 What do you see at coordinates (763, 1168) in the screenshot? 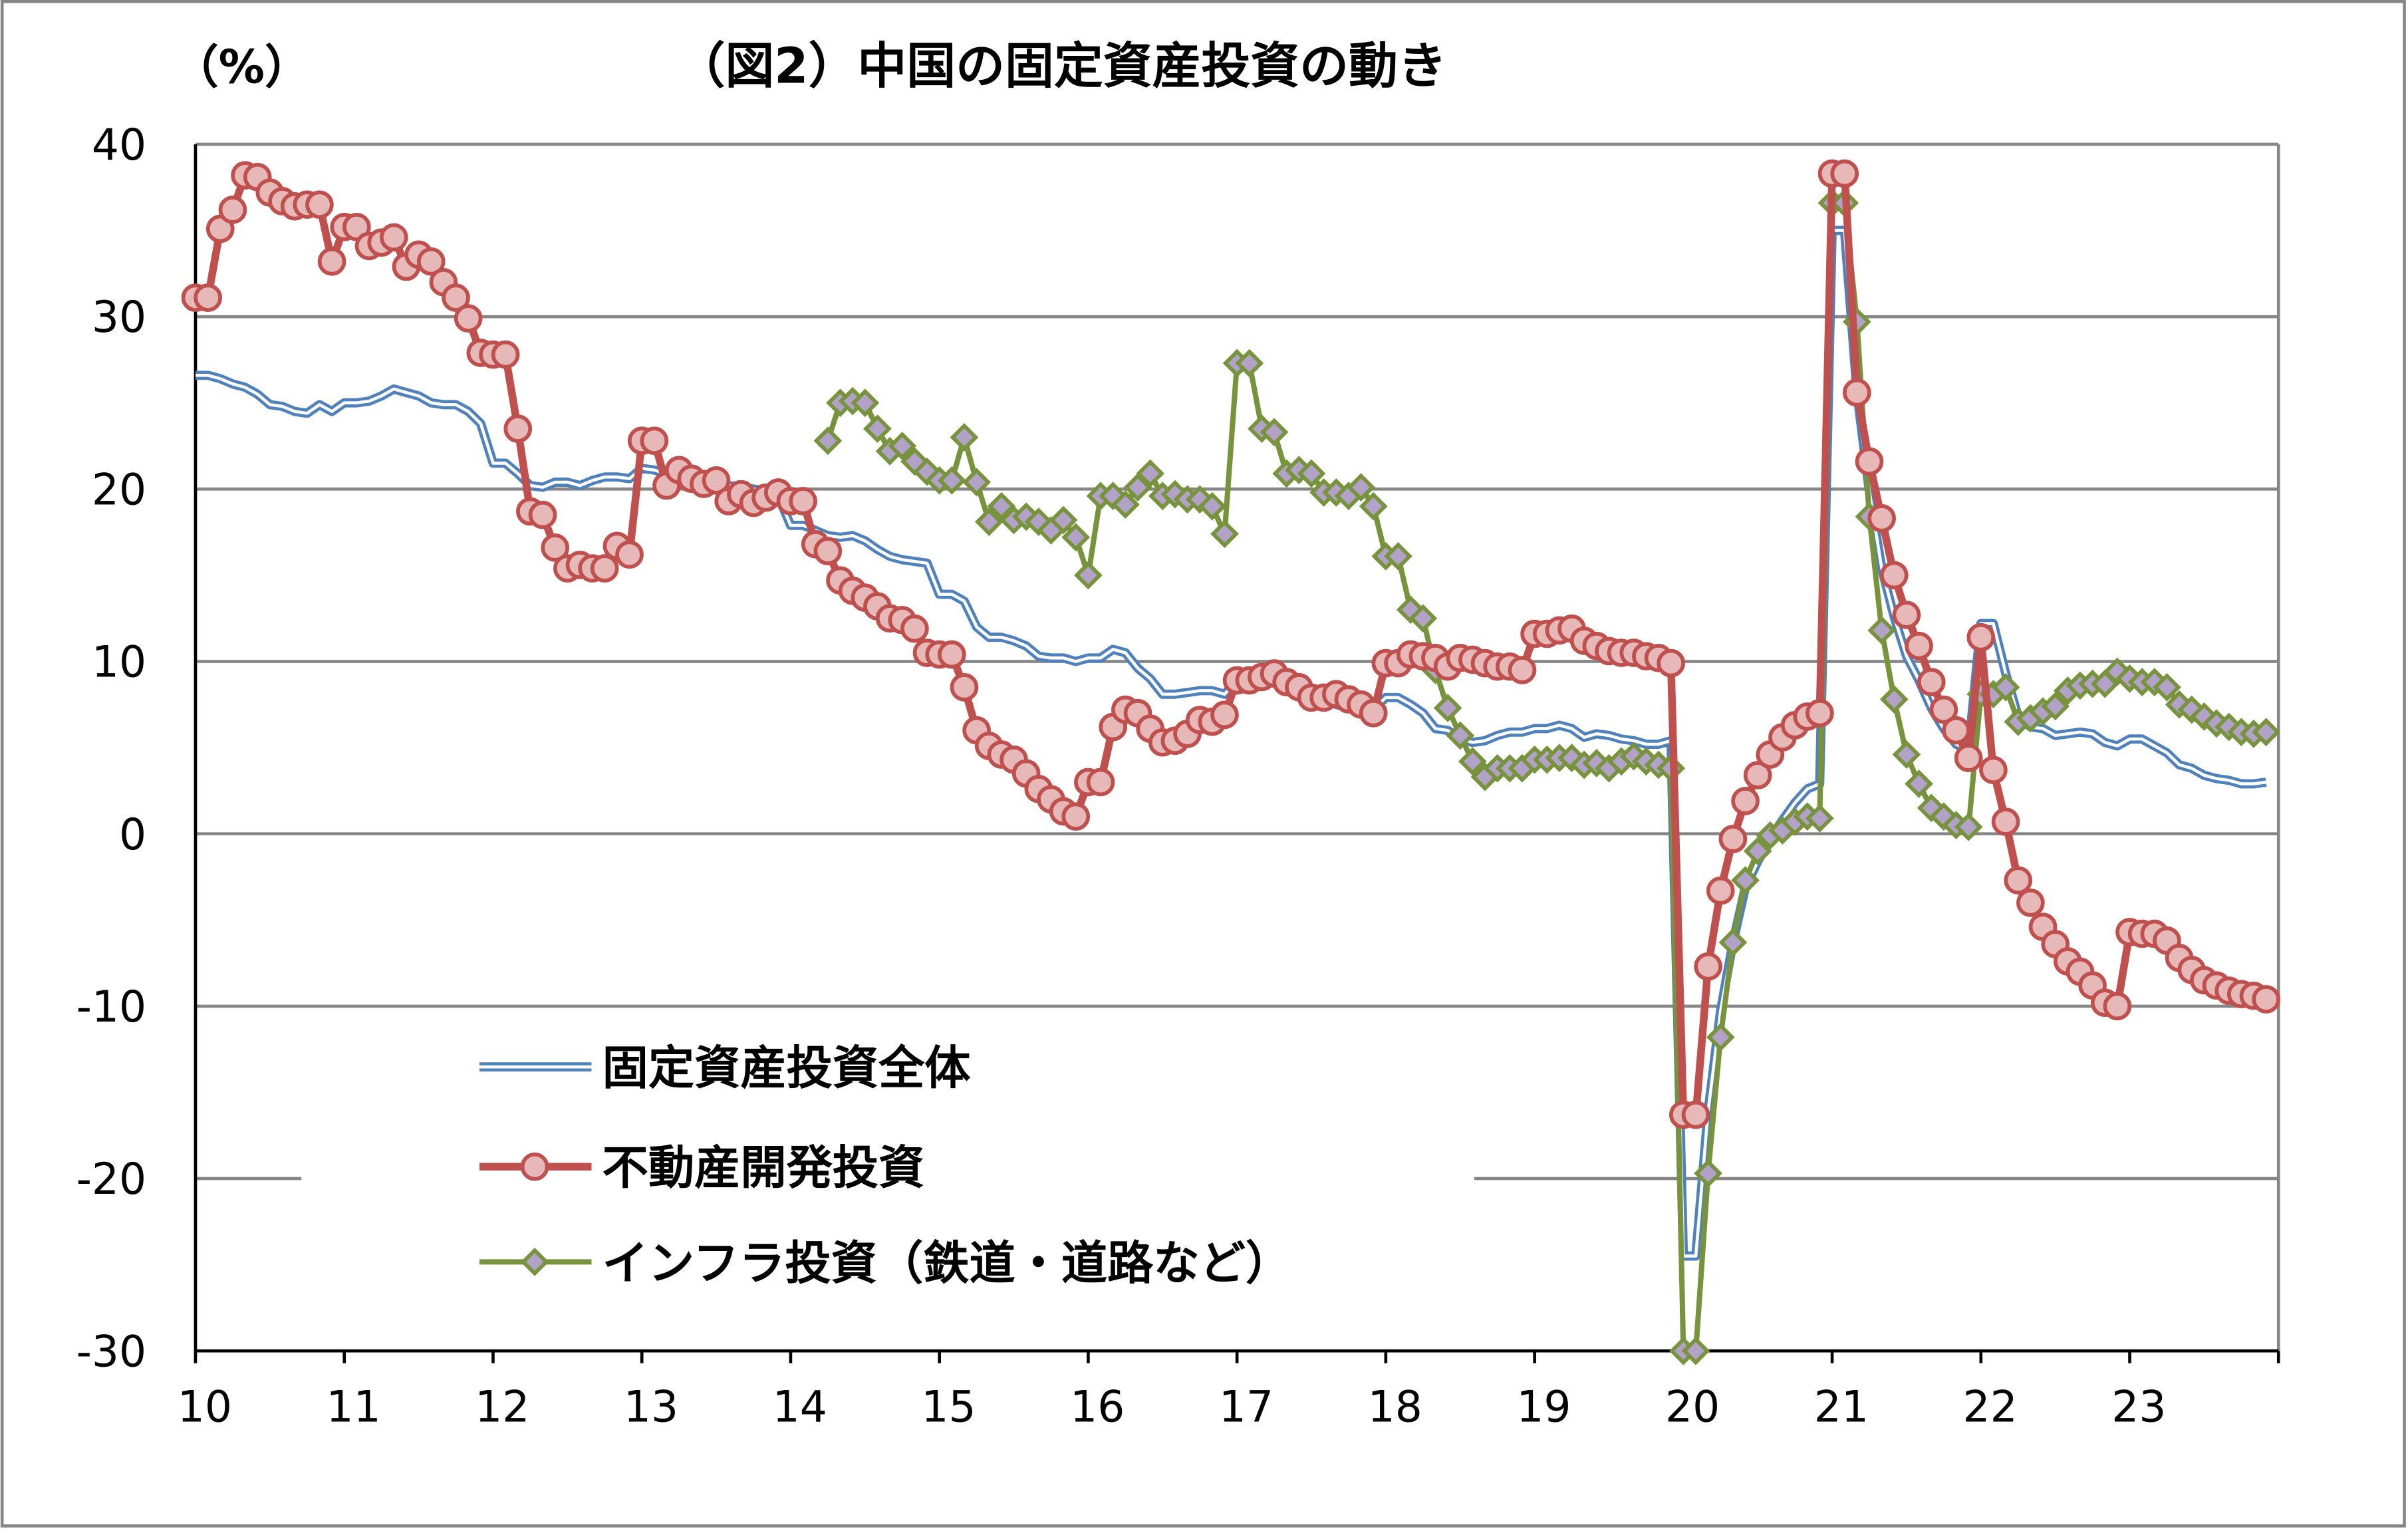
I see `legend-label: 不動産開発投資` at bounding box center [763, 1168].